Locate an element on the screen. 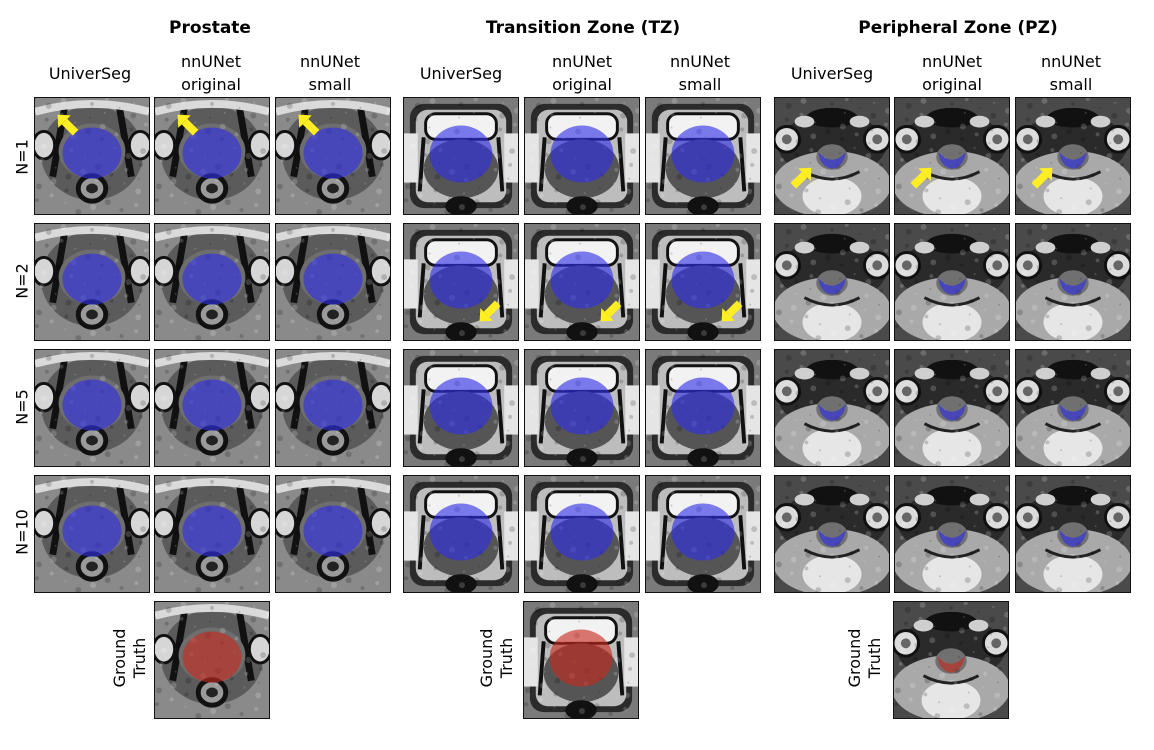 The width and height of the screenshot is (1154, 750). col-label-prostate-universeg: UniverSeg is located at coordinates (90, 73).